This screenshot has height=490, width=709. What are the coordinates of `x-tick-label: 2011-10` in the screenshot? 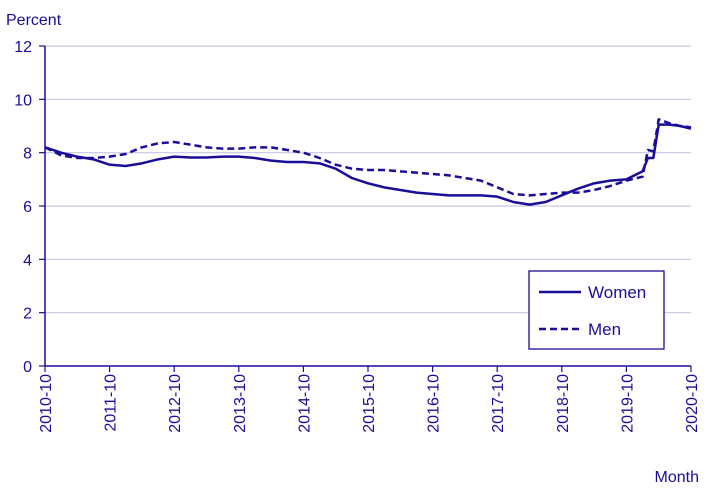 It's located at (111, 403).